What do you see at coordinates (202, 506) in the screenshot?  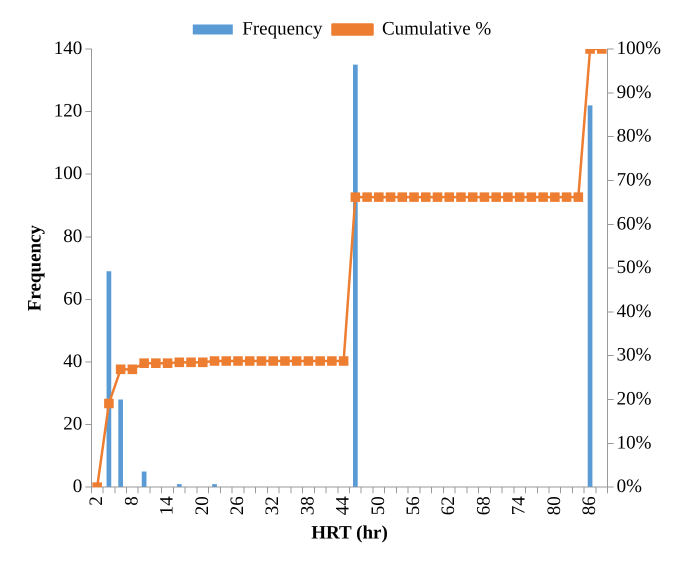 I see `x-tick-label: 20` at bounding box center [202, 506].